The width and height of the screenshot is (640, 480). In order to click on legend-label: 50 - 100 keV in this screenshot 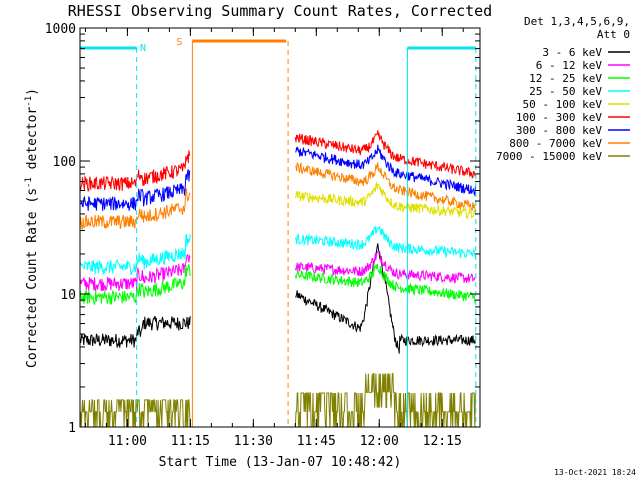, I will do `click(563, 104)`.